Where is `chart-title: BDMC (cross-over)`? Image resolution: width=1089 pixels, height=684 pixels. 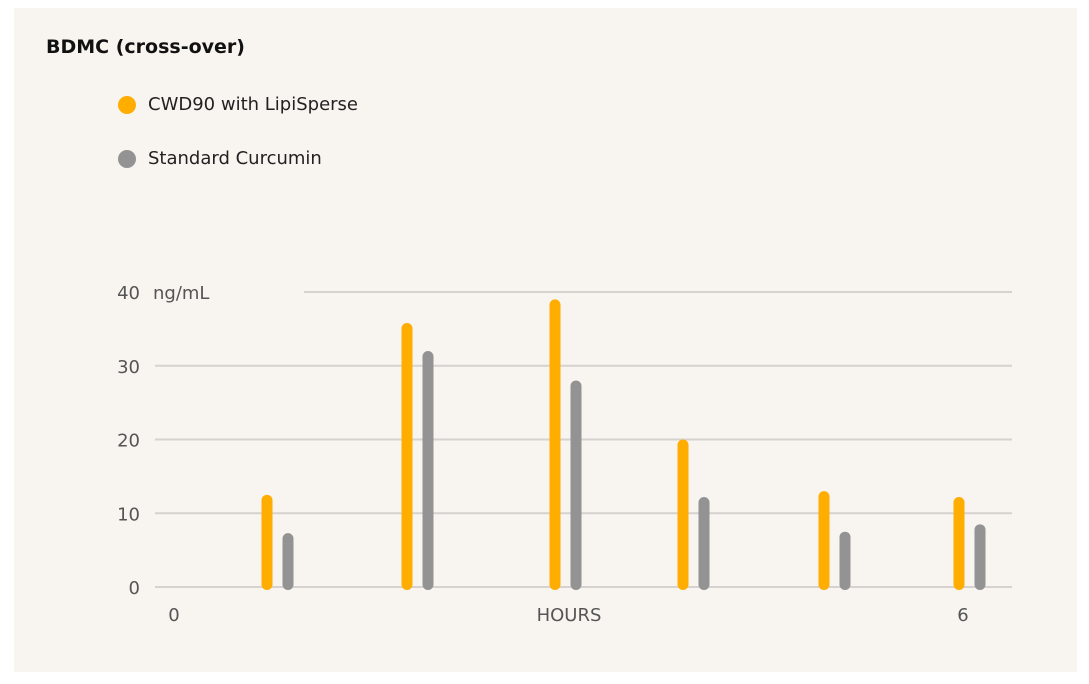
chart-title: BDMC (cross-over) is located at coordinates (145, 47).